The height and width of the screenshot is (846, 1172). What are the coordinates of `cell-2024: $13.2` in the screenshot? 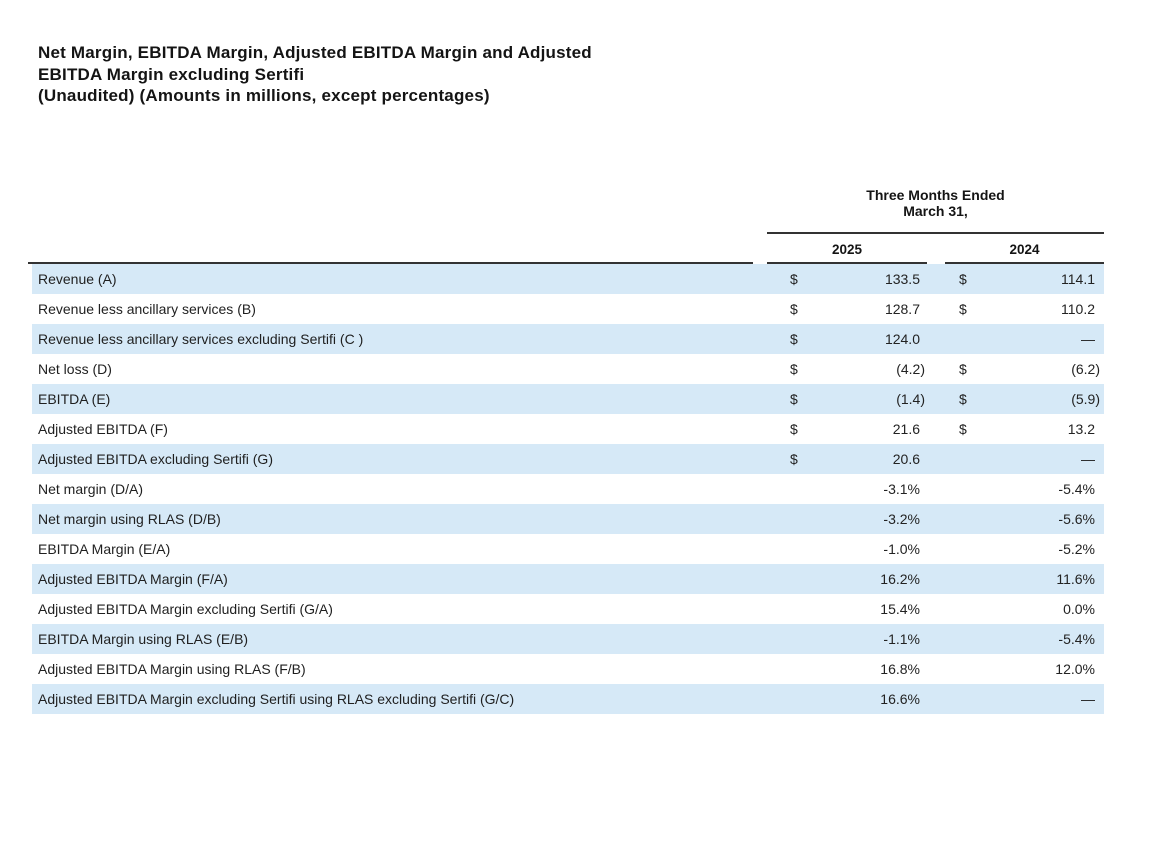 It's located at (1025, 429).